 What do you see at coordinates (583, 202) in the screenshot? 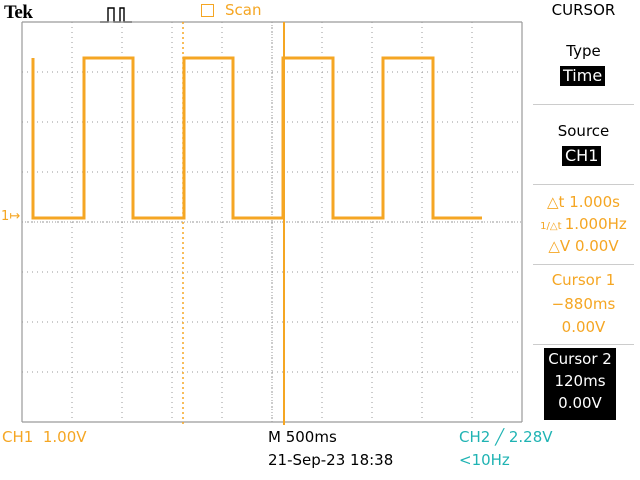
I see `delta-t-readout: △t 1.000s` at bounding box center [583, 202].